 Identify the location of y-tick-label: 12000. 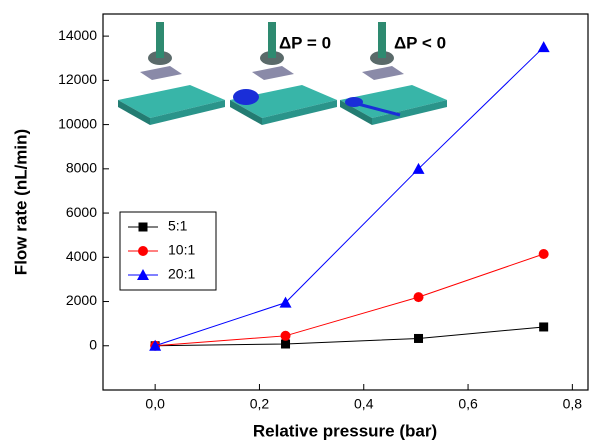
(77, 79).